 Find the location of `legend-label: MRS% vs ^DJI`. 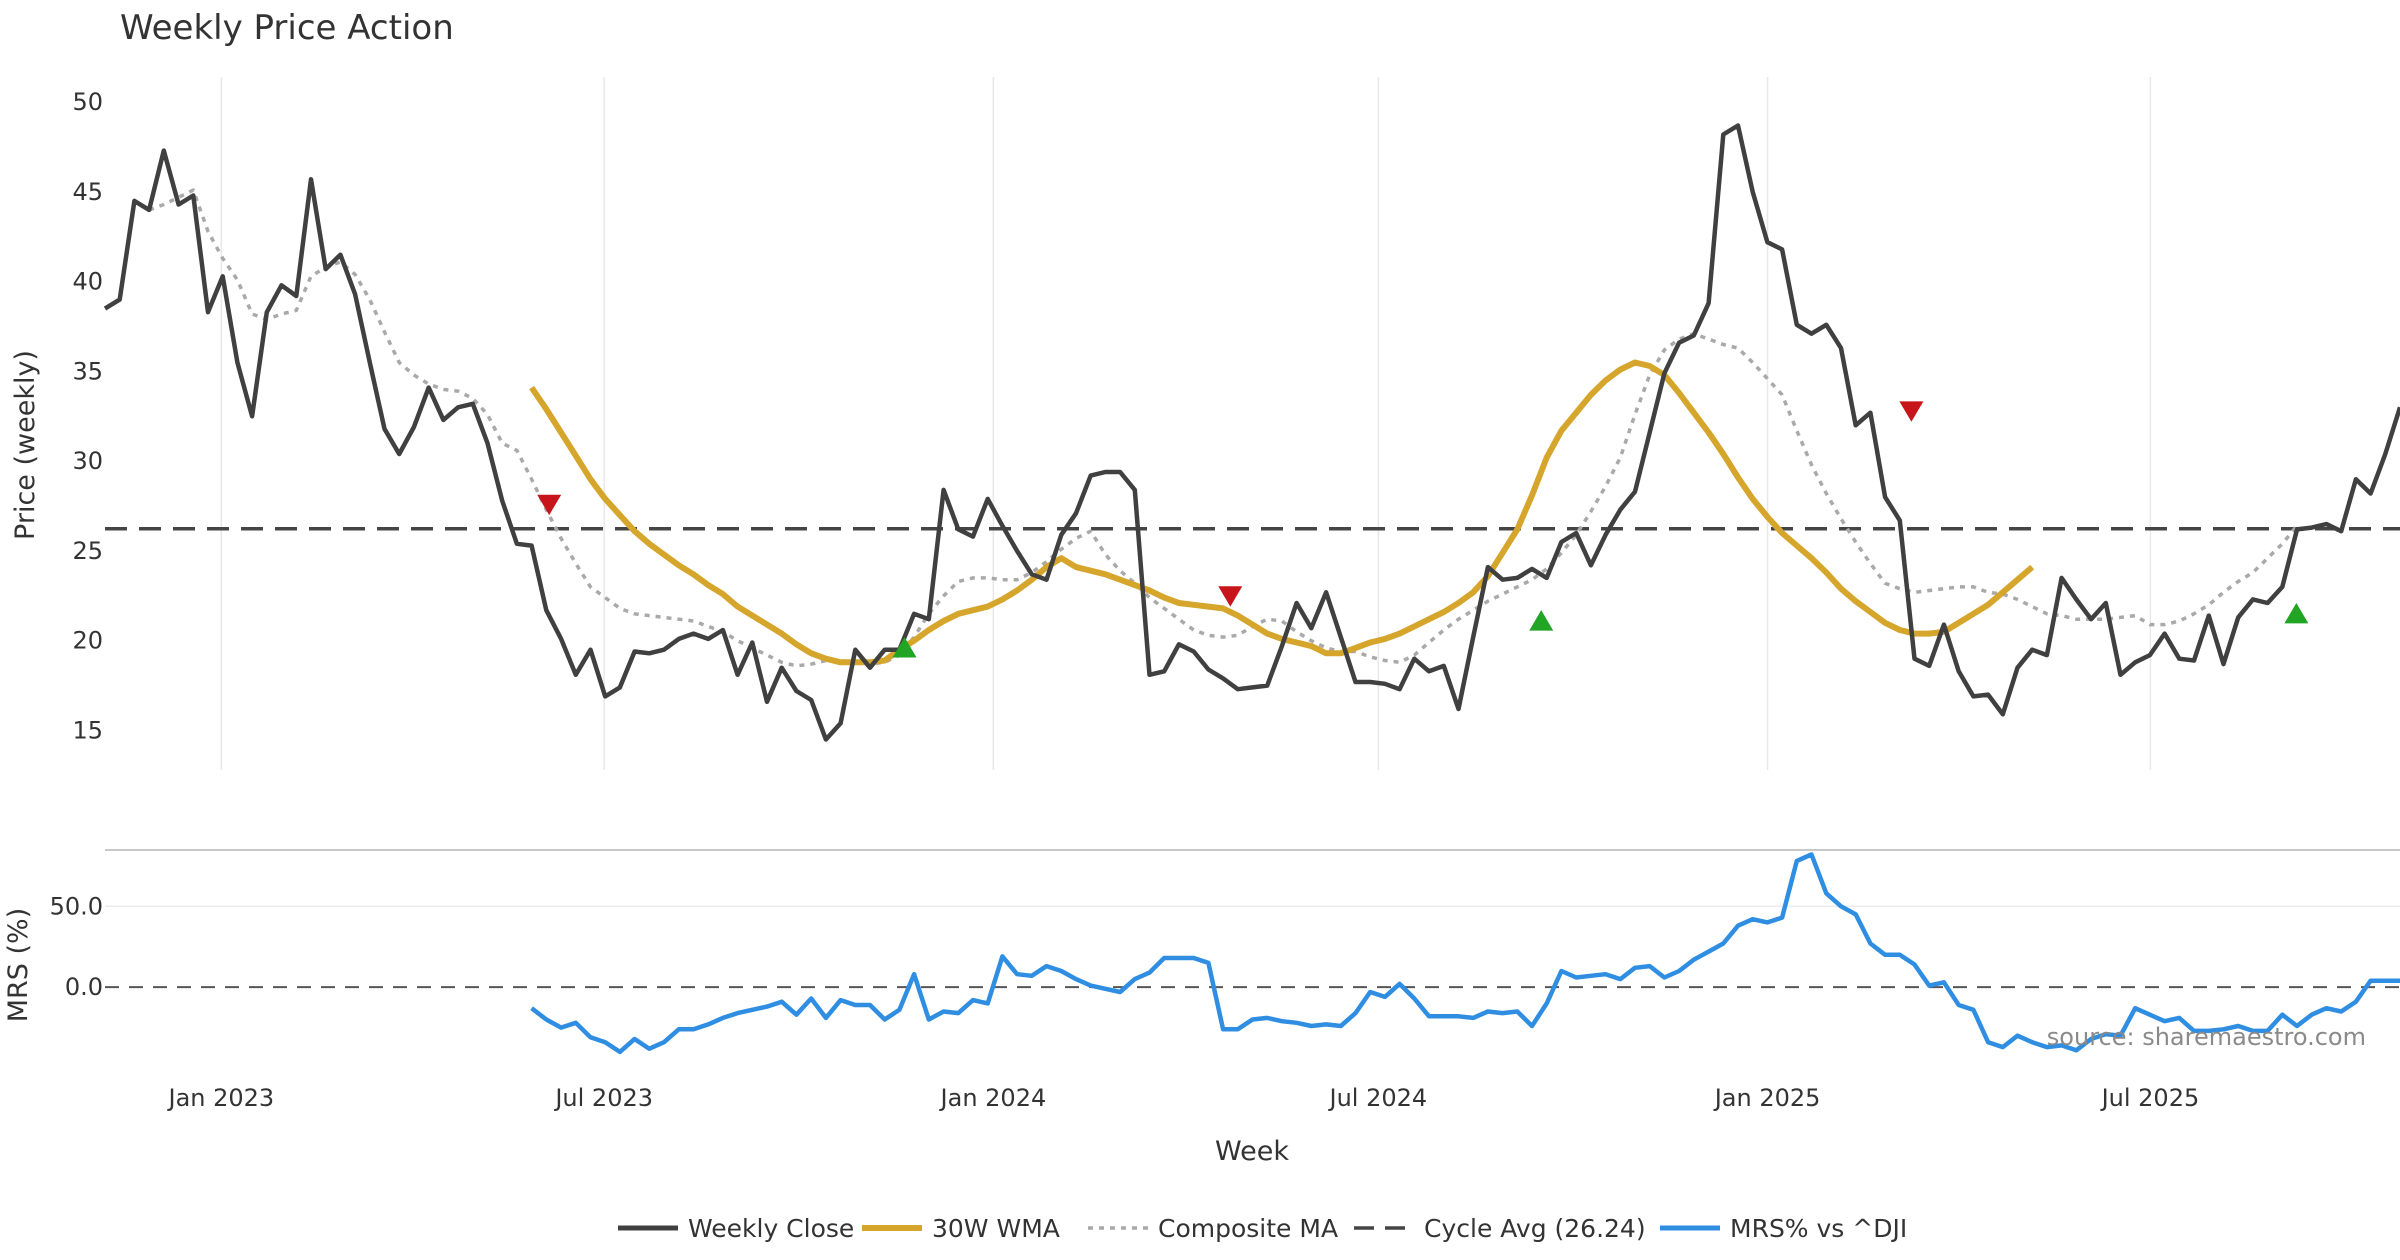

legend-label: MRS% vs ^DJI is located at coordinates (1818, 1228).